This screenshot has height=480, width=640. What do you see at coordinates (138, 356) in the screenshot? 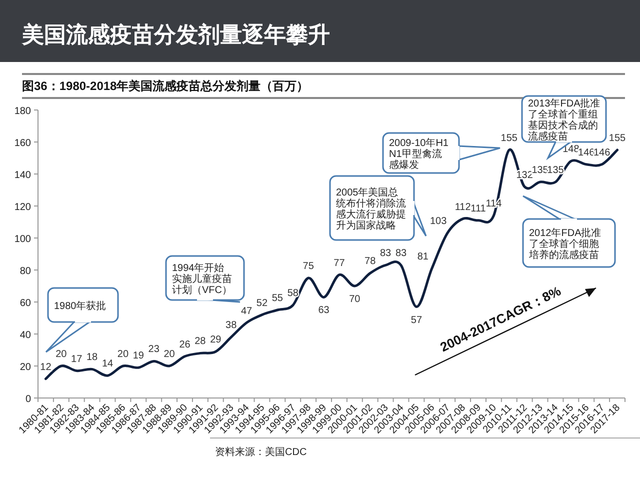
I see `data-label: 19` at bounding box center [138, 356].